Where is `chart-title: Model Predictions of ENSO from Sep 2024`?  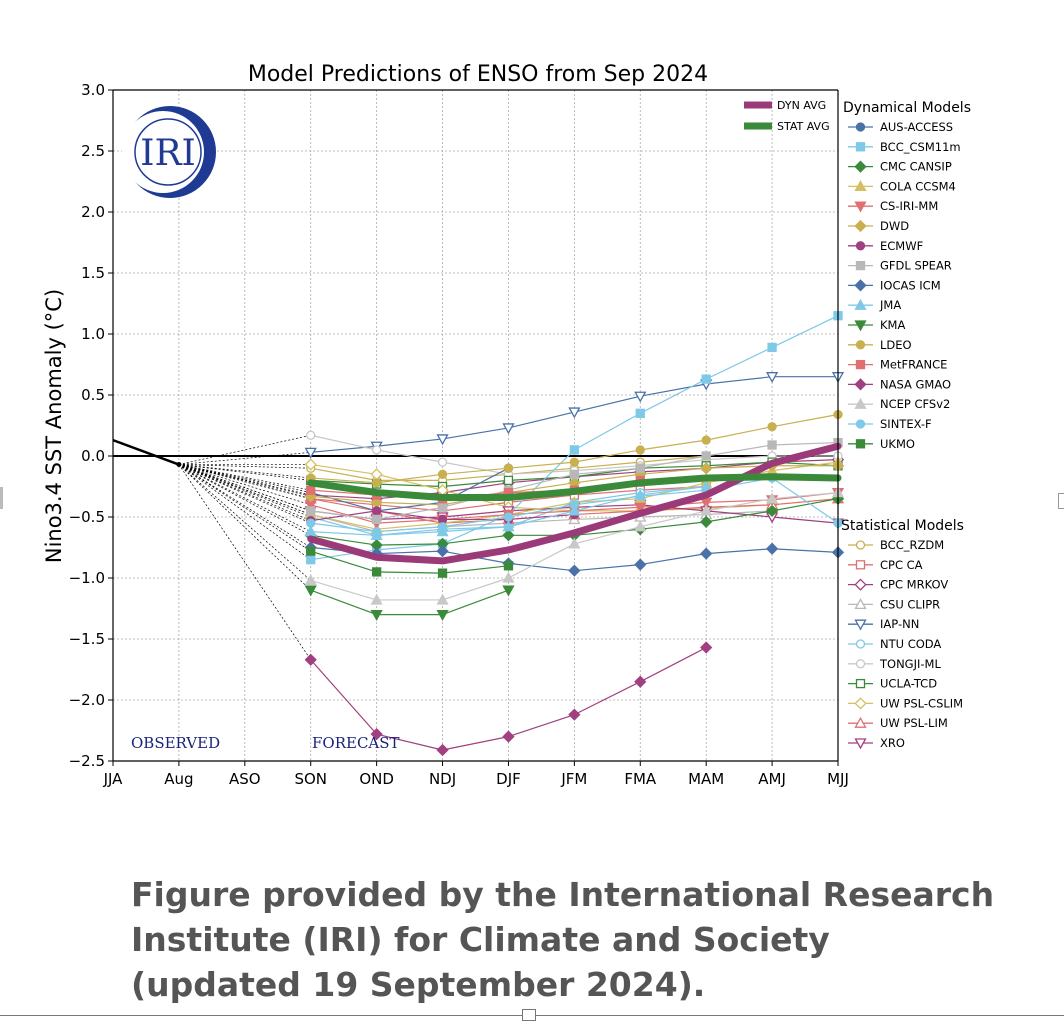 chart-title: Model Predictions of ENSO from Sep 2024 is located at coordinates (478, 74).